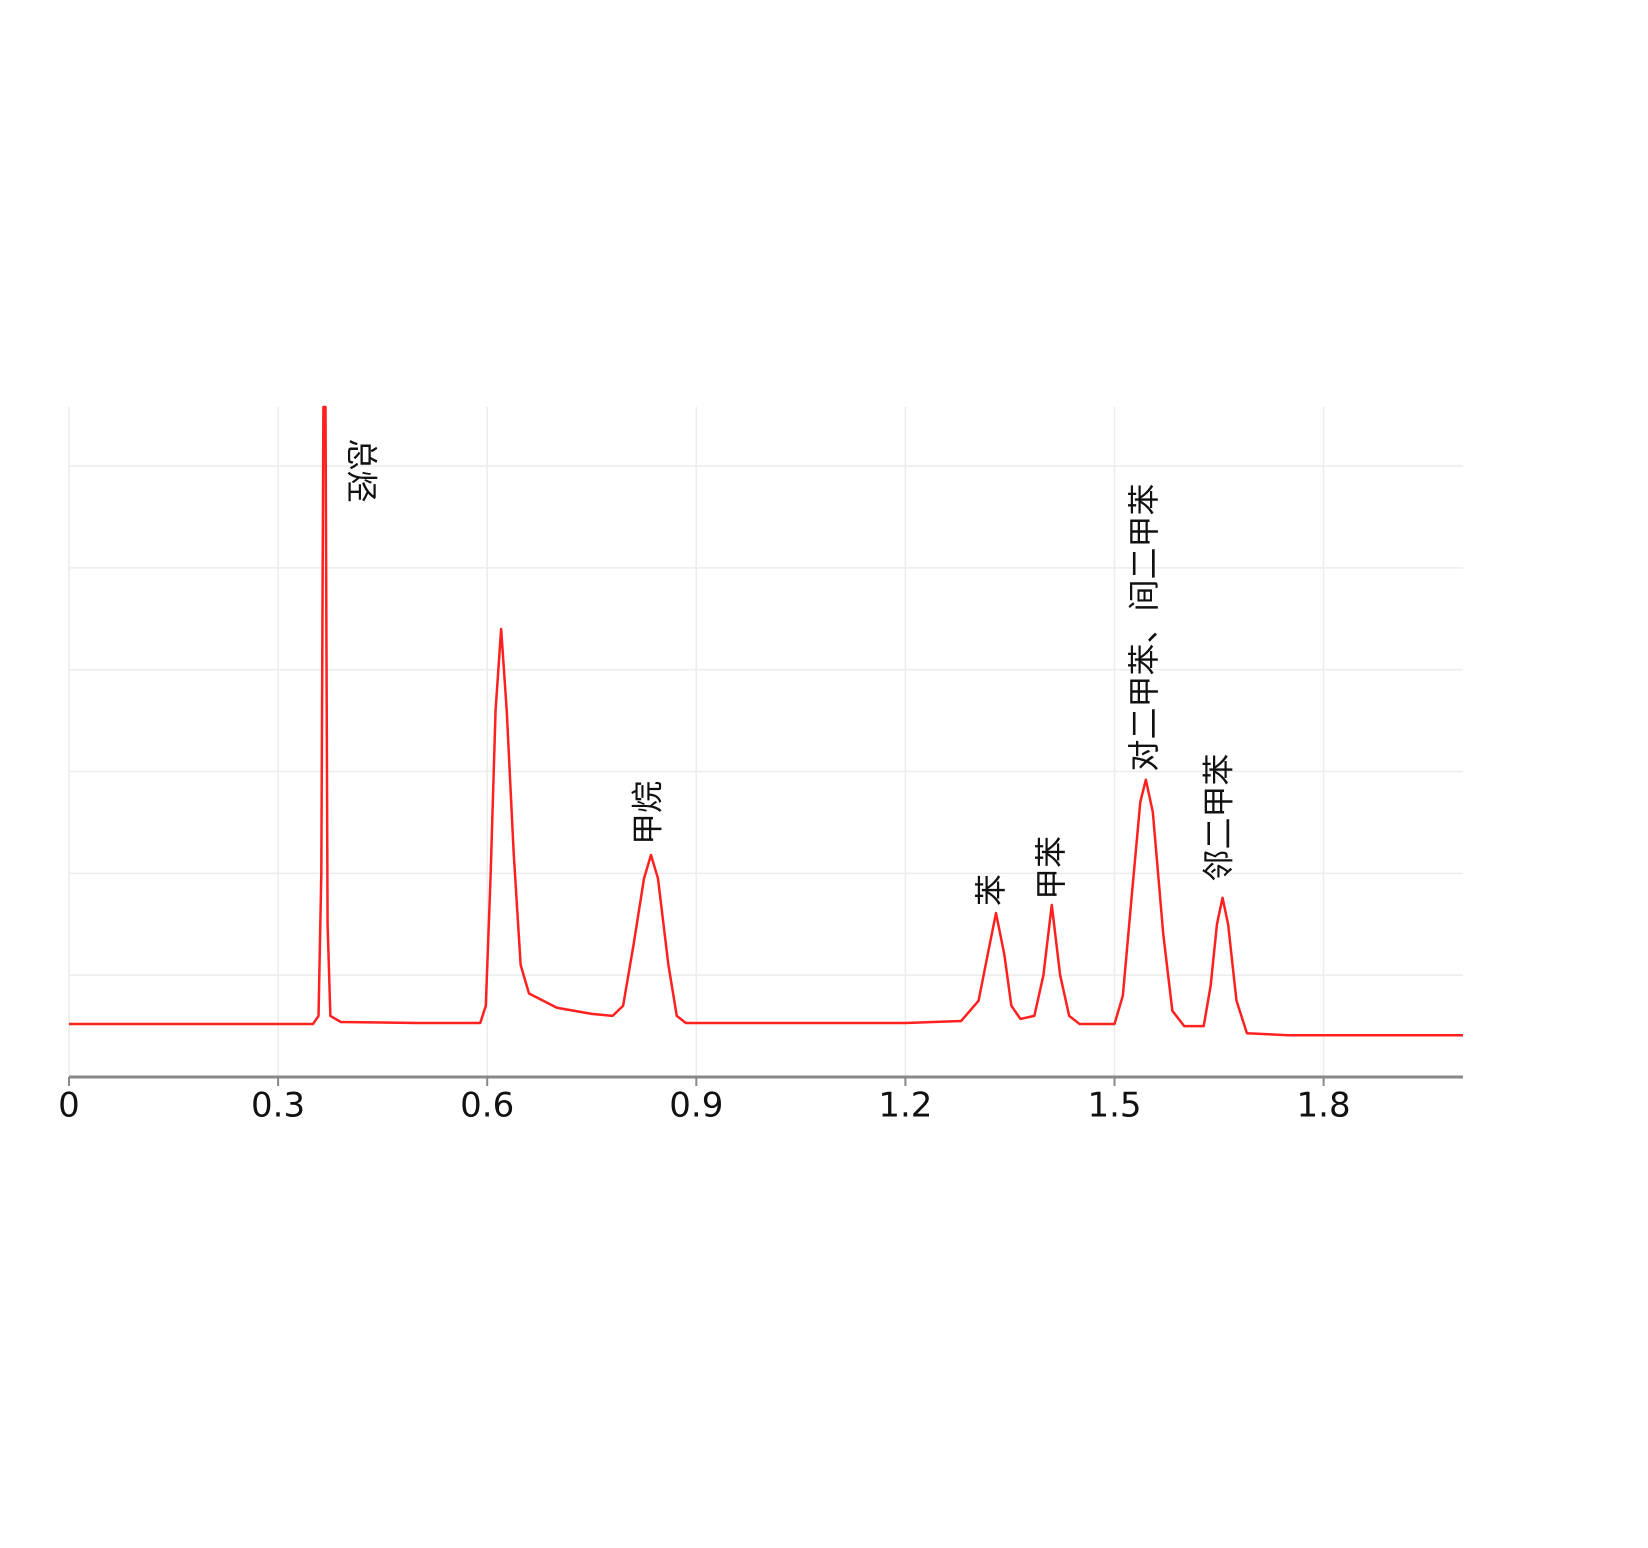 The image size is (1648, 1548). I want to click on x-tick-label: 1.5, so click(1114, 1106).